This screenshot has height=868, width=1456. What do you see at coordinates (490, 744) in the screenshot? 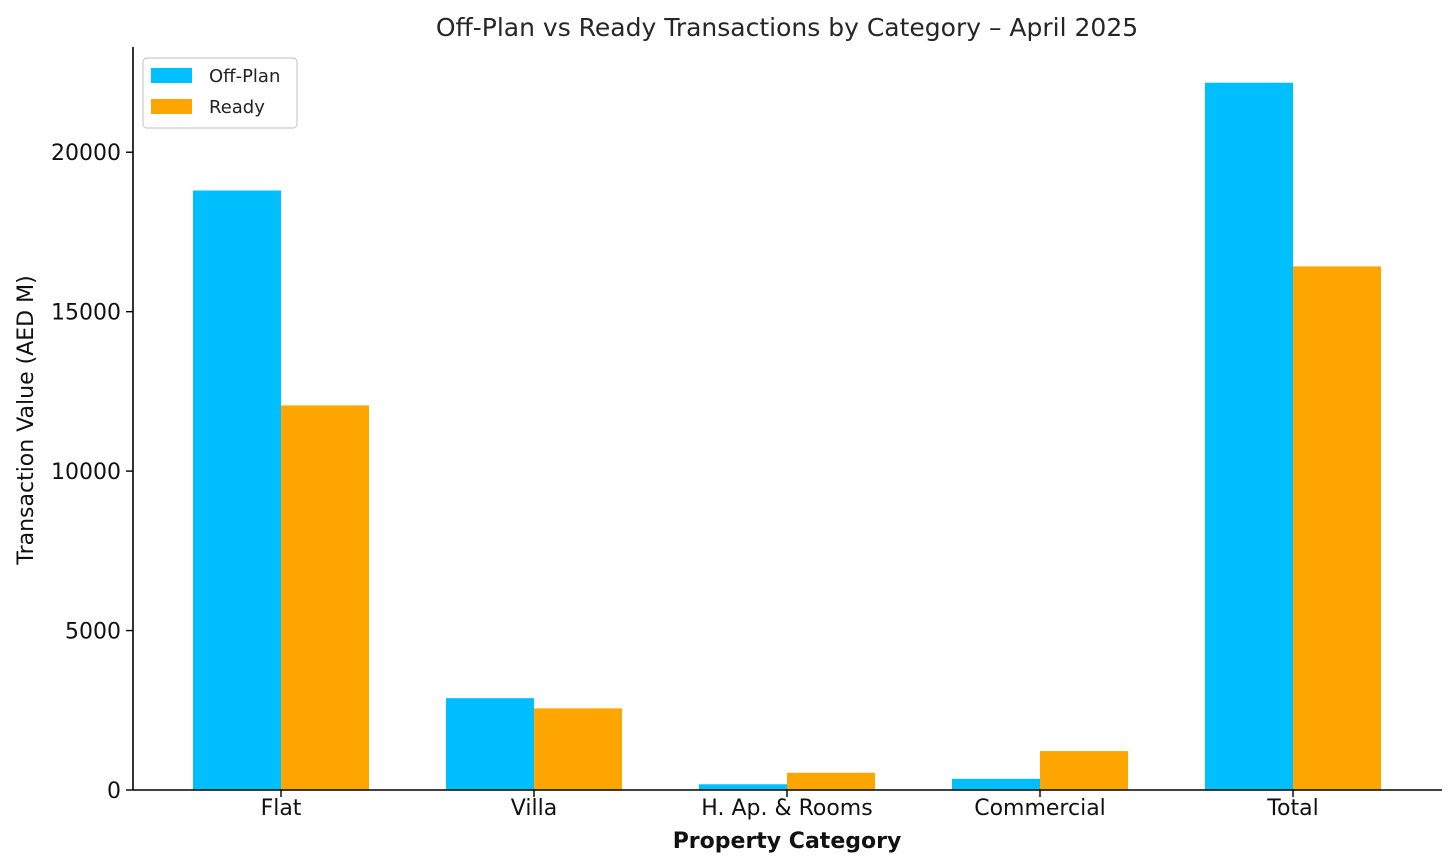
I see `bar-off-plan-villa` at bounding box center [490, 744].